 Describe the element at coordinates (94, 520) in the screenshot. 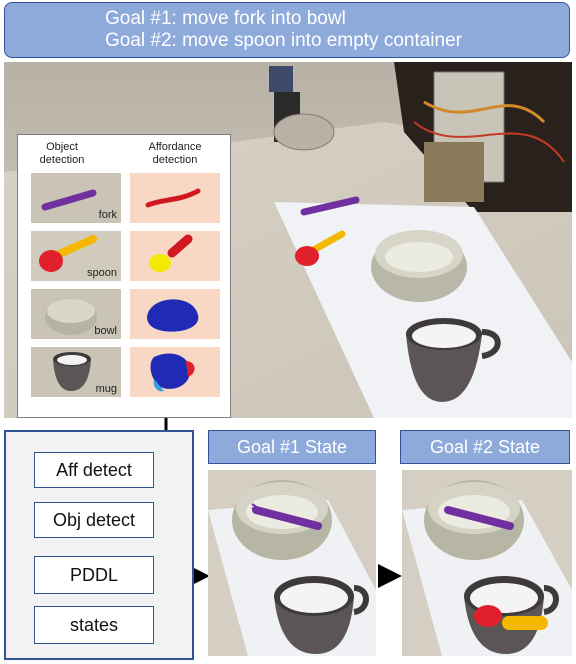

I see `obj-detect-box: Obj detect` at that location.